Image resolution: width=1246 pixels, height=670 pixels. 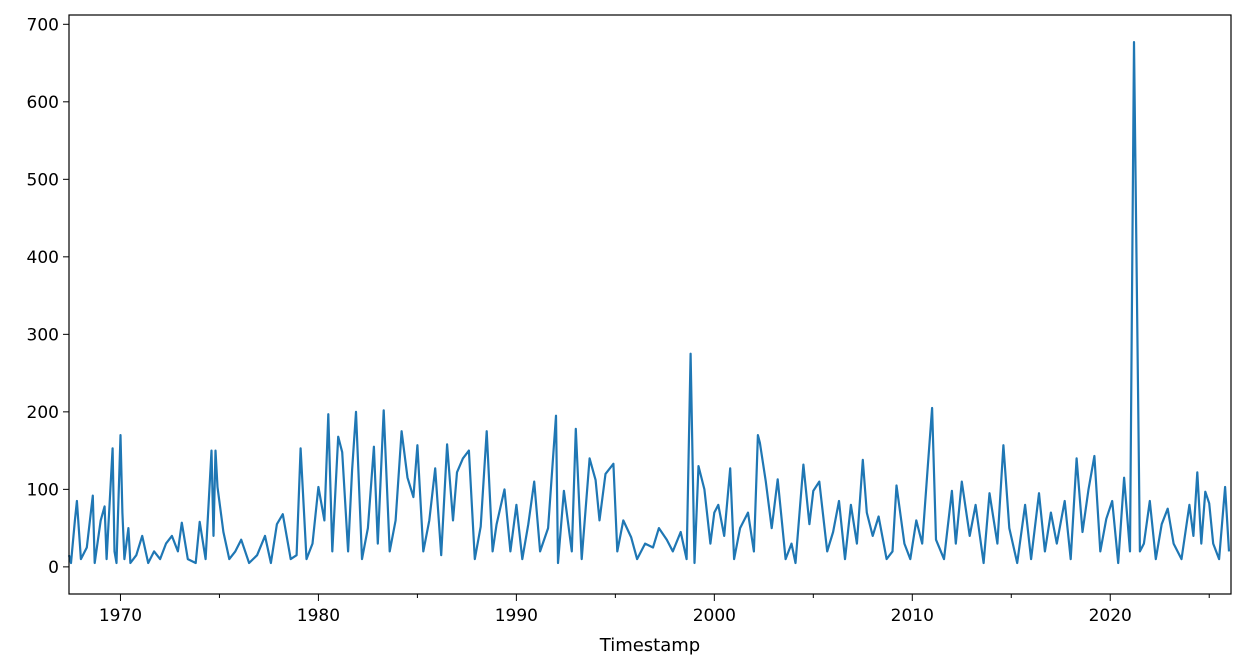 What do you see at coordinates (516, 616) in the screenshot?
I see `x-tick-label: 1990` at bounding box center [516, 616].